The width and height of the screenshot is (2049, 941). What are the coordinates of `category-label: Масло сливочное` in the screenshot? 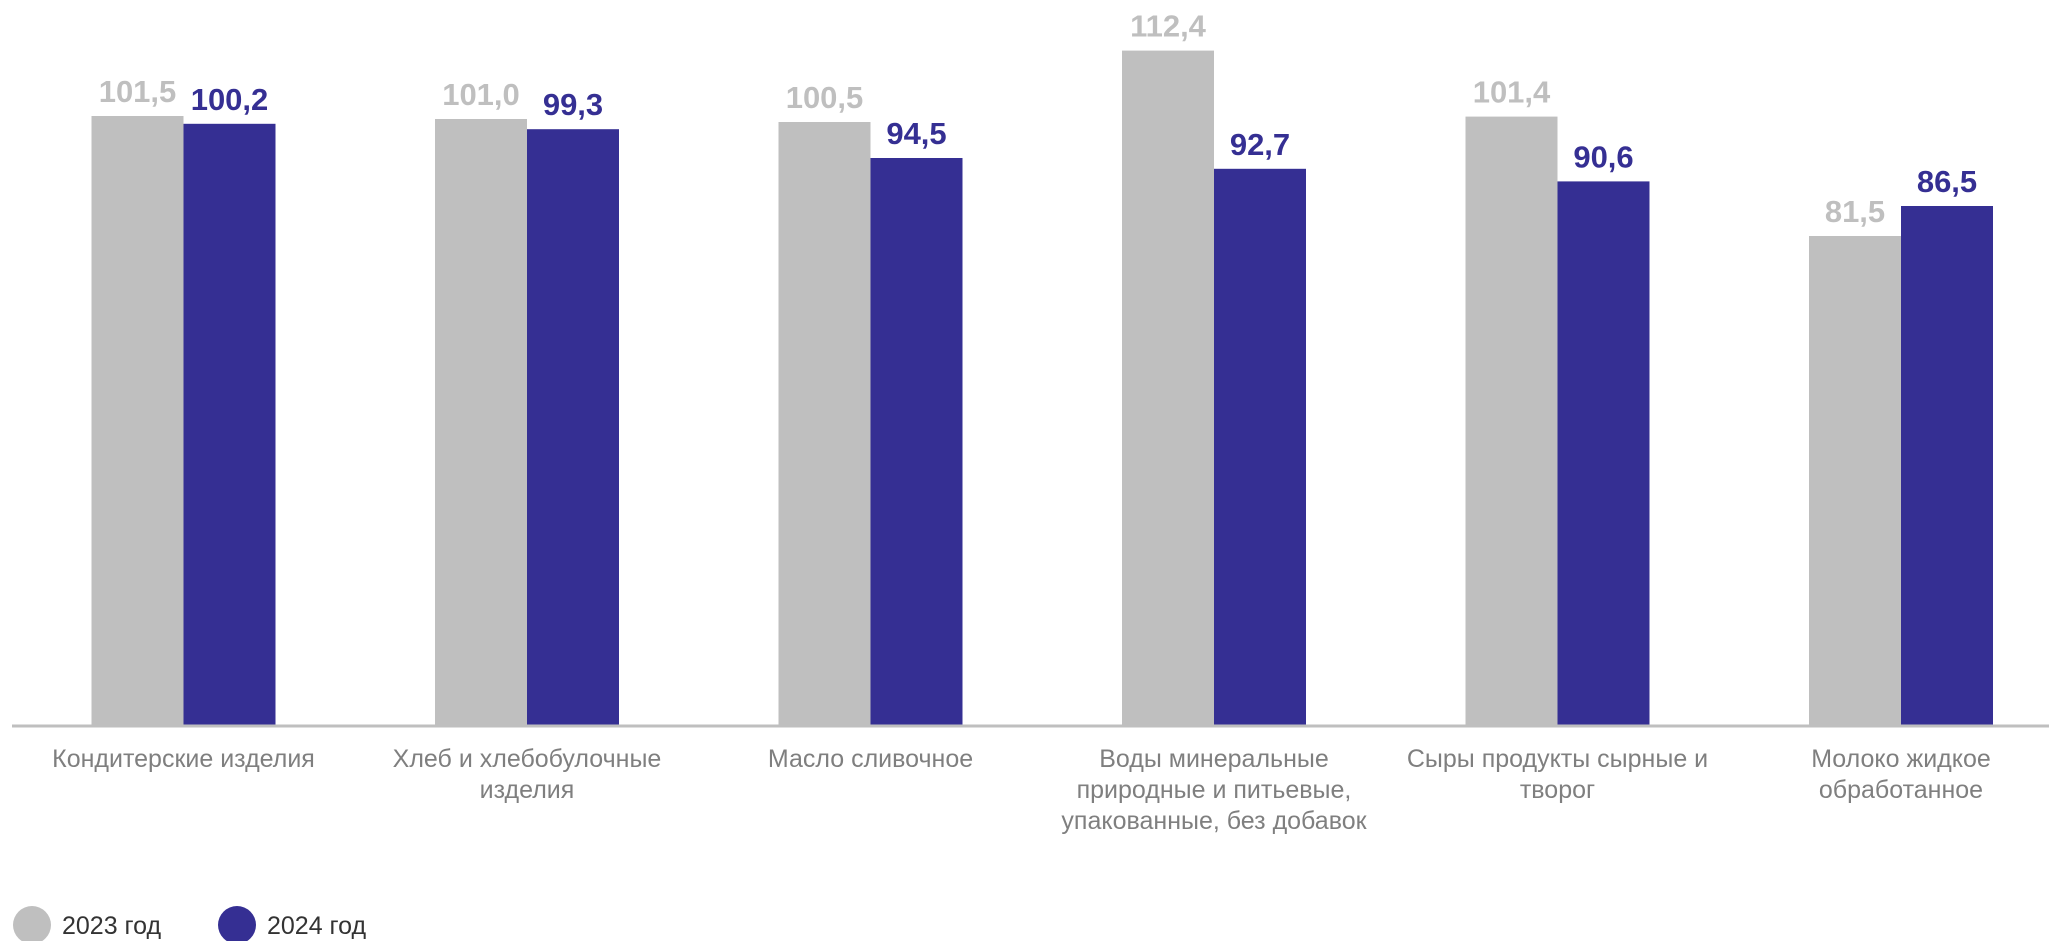 It's located at (870, 759).